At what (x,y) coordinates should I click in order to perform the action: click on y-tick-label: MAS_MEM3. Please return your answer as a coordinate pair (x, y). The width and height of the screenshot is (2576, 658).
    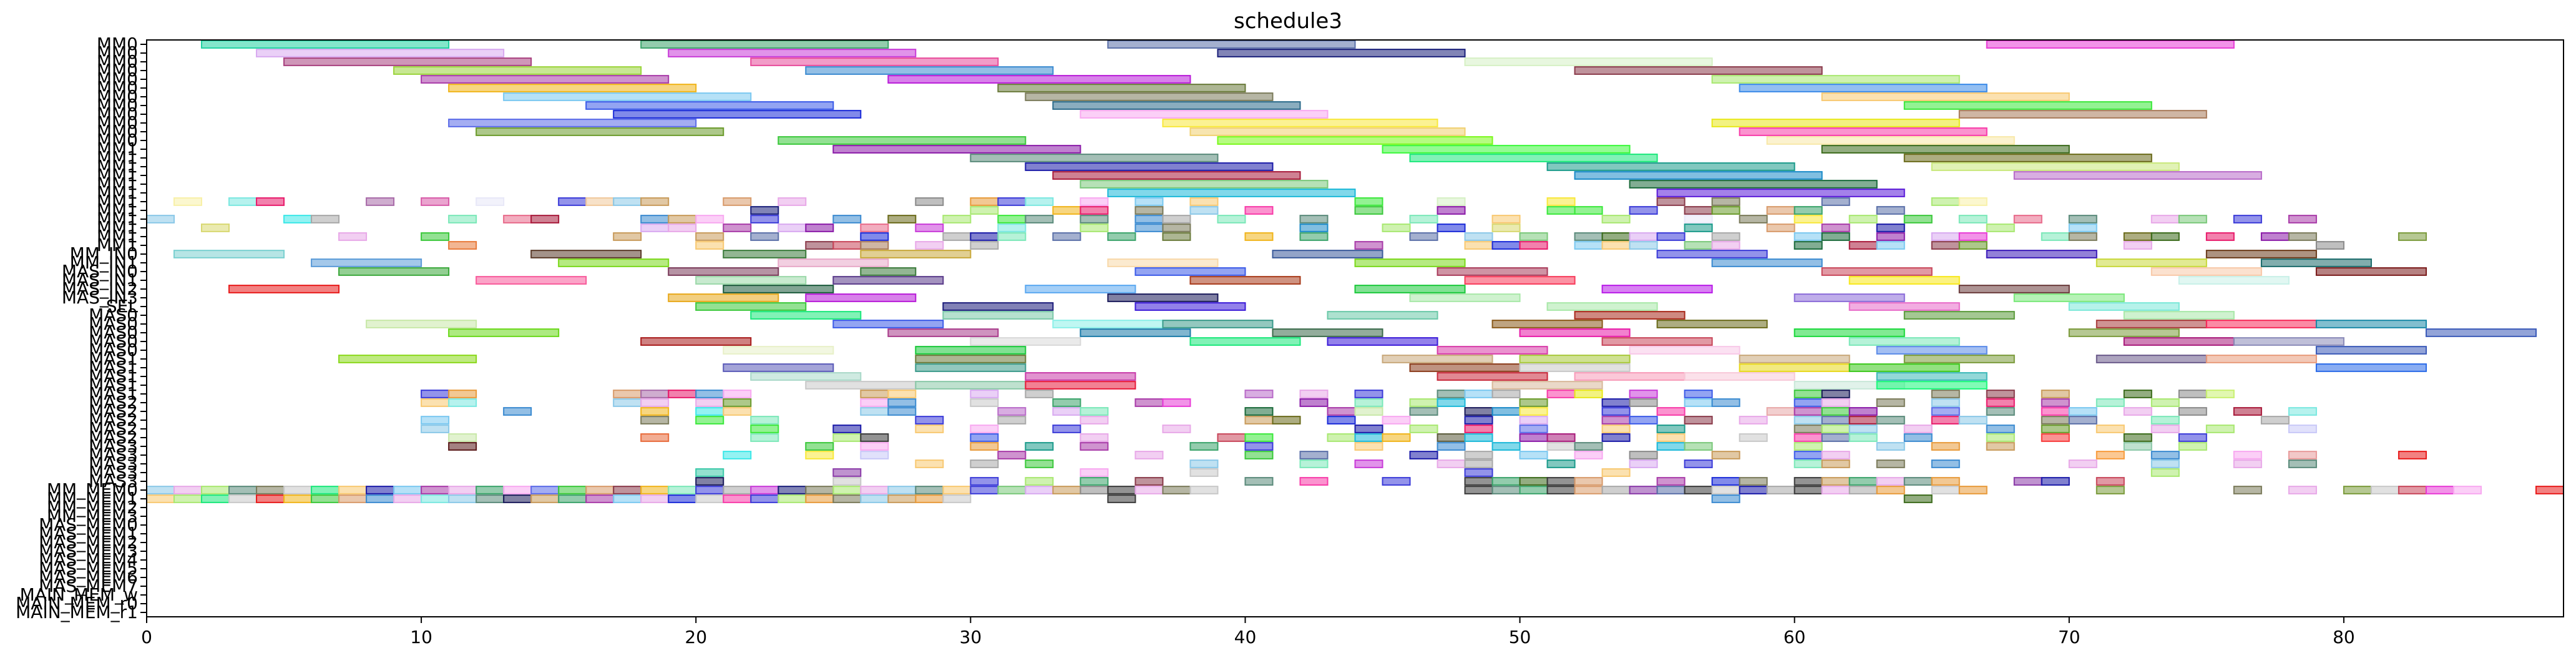
    Looking at the image, I should click on (88, 551).